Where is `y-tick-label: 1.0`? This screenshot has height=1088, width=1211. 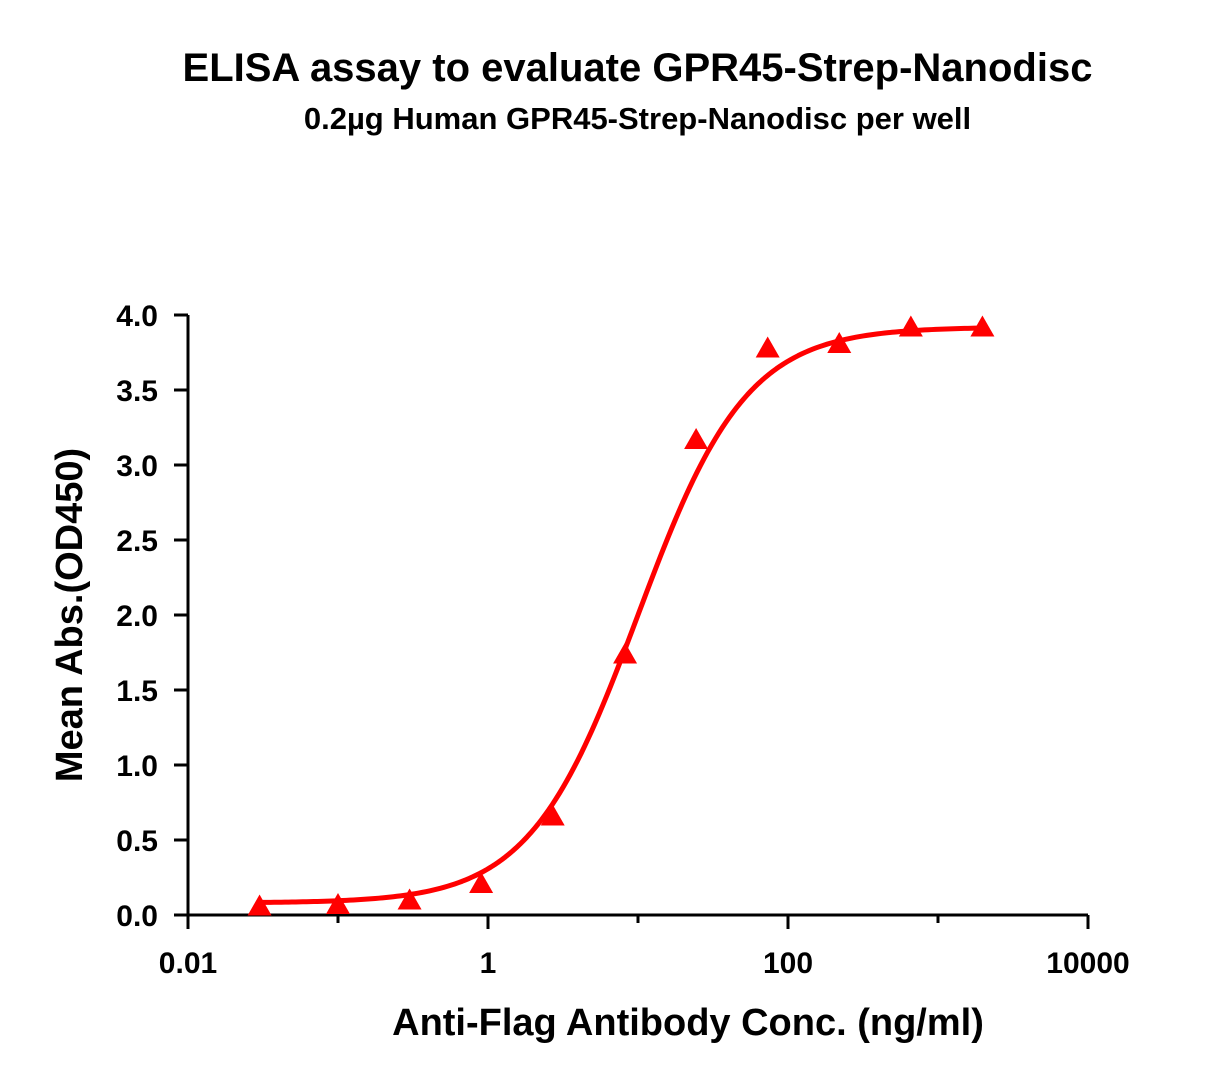 y-tick-label: 1.0 is located at coordinates (137, 766).